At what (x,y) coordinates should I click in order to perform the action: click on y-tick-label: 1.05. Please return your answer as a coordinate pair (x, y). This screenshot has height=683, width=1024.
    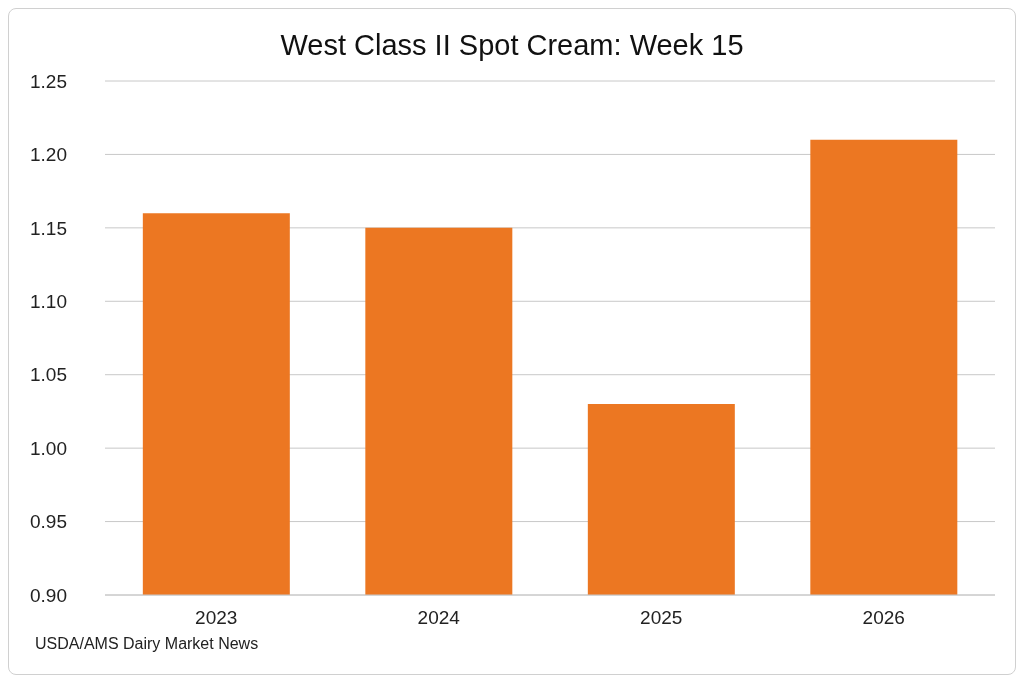
    Looking at the image, I should click on (48, 375).